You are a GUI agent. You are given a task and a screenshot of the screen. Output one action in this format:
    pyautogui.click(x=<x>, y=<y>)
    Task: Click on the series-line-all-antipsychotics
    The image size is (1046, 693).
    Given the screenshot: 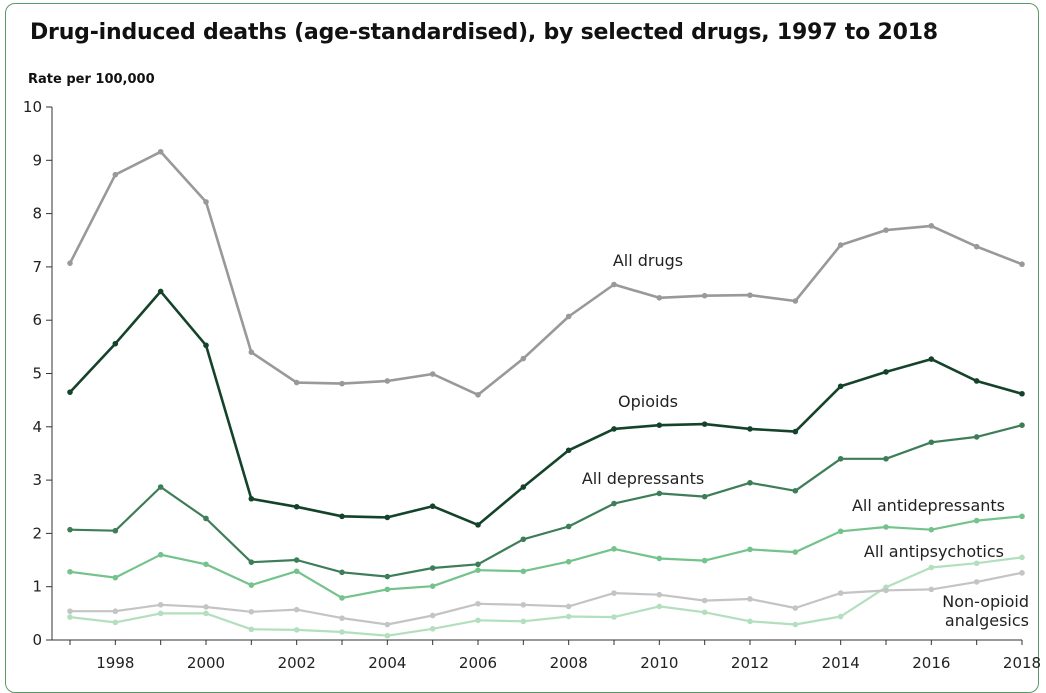 What is the action you would take?
    pyautogui.click(x=546, y=596)
    